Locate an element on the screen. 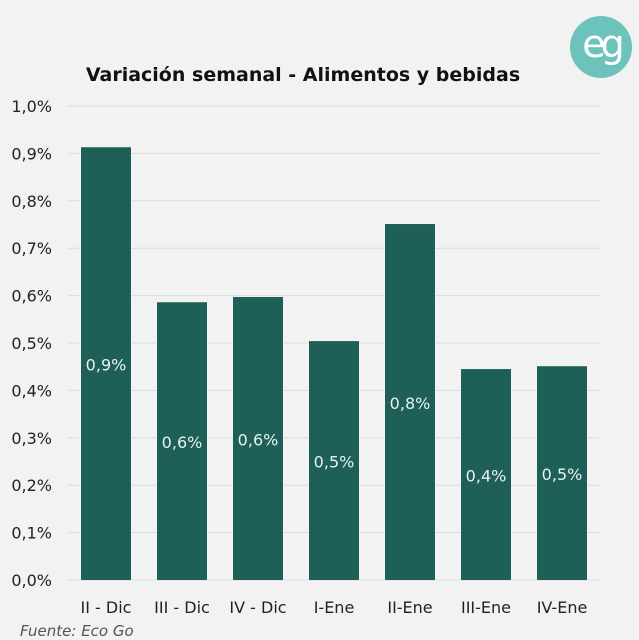  y-tick-label: 0,7% is located at coordinates (31, 248).